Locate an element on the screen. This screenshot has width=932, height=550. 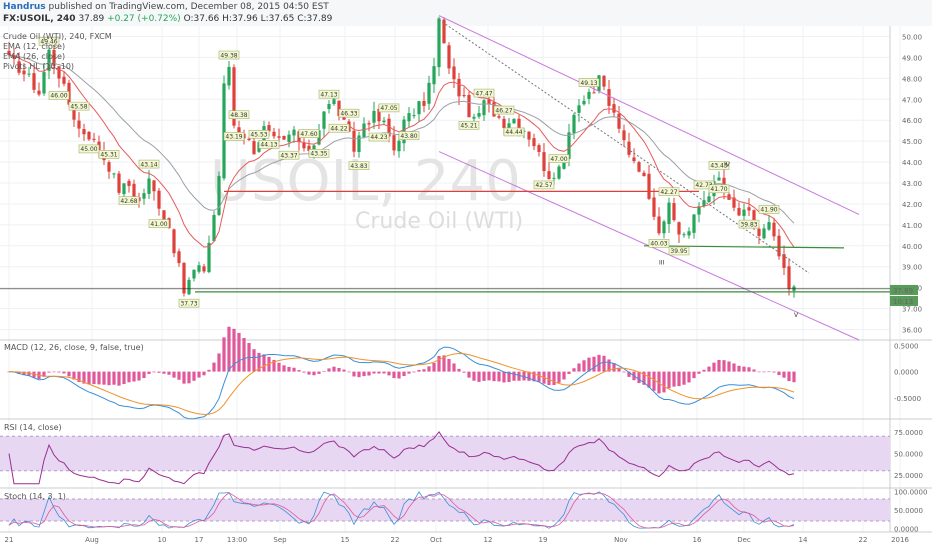
rsi-label: RSI (14, close) is located at coordinates (33, 427).